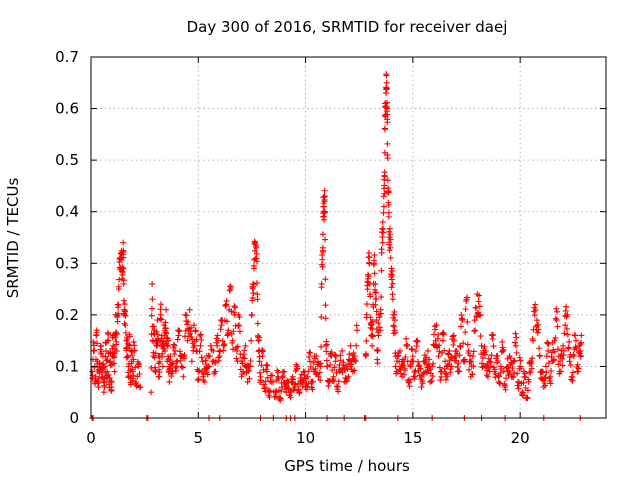 The image size is (640, 480). What do you see at coordinates (67, 366) in the screenshot?
I see `y-tick-label: 0.1` at bounding box center [67, 366].